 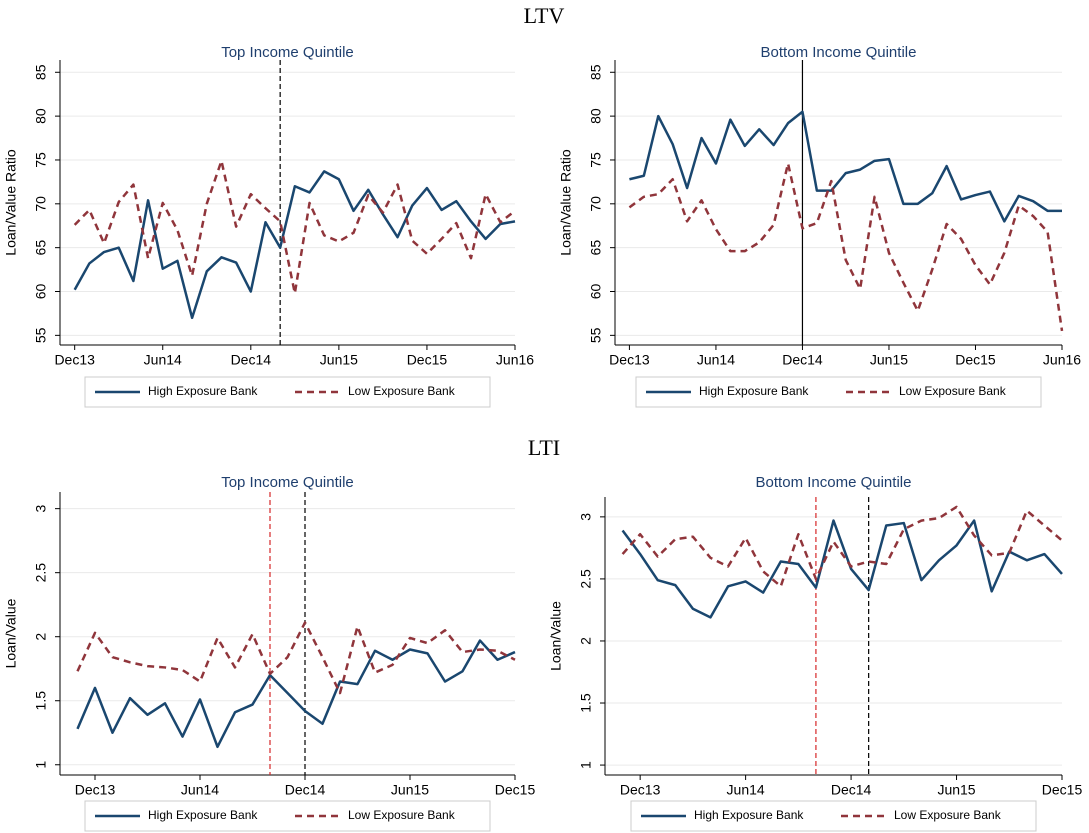 I want to click on section-heading: LTI, so click(x=544, y=447).